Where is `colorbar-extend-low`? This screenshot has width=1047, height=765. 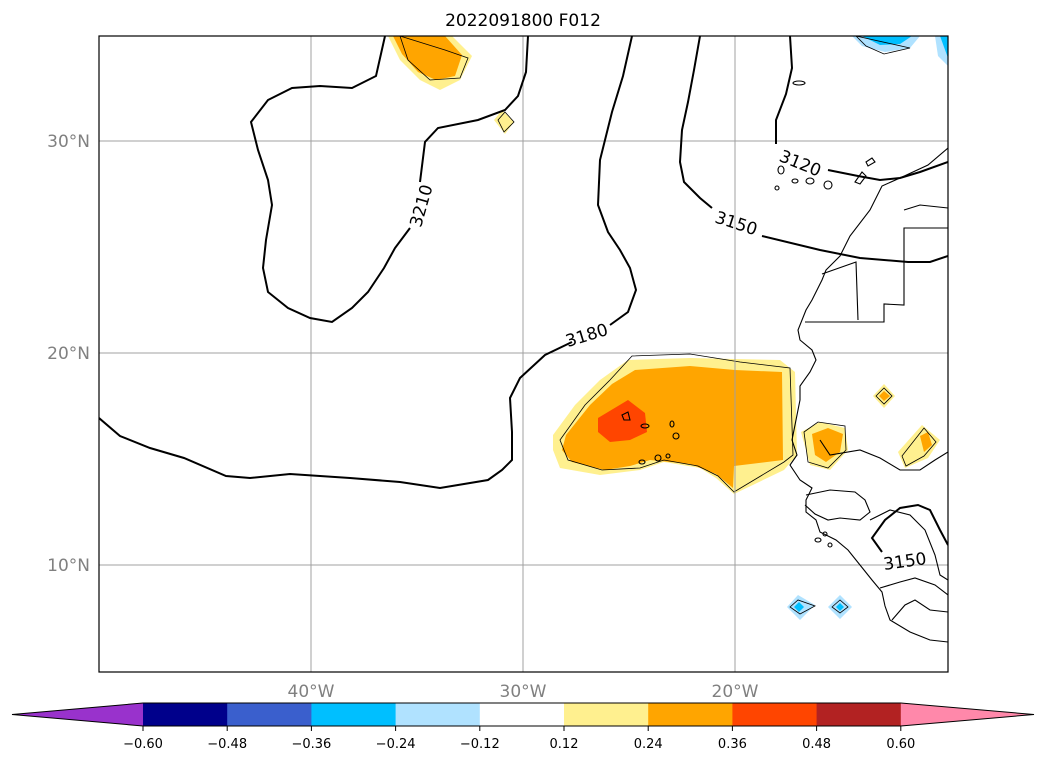
colorbar-extend-low is located at coordinates (77, 714).